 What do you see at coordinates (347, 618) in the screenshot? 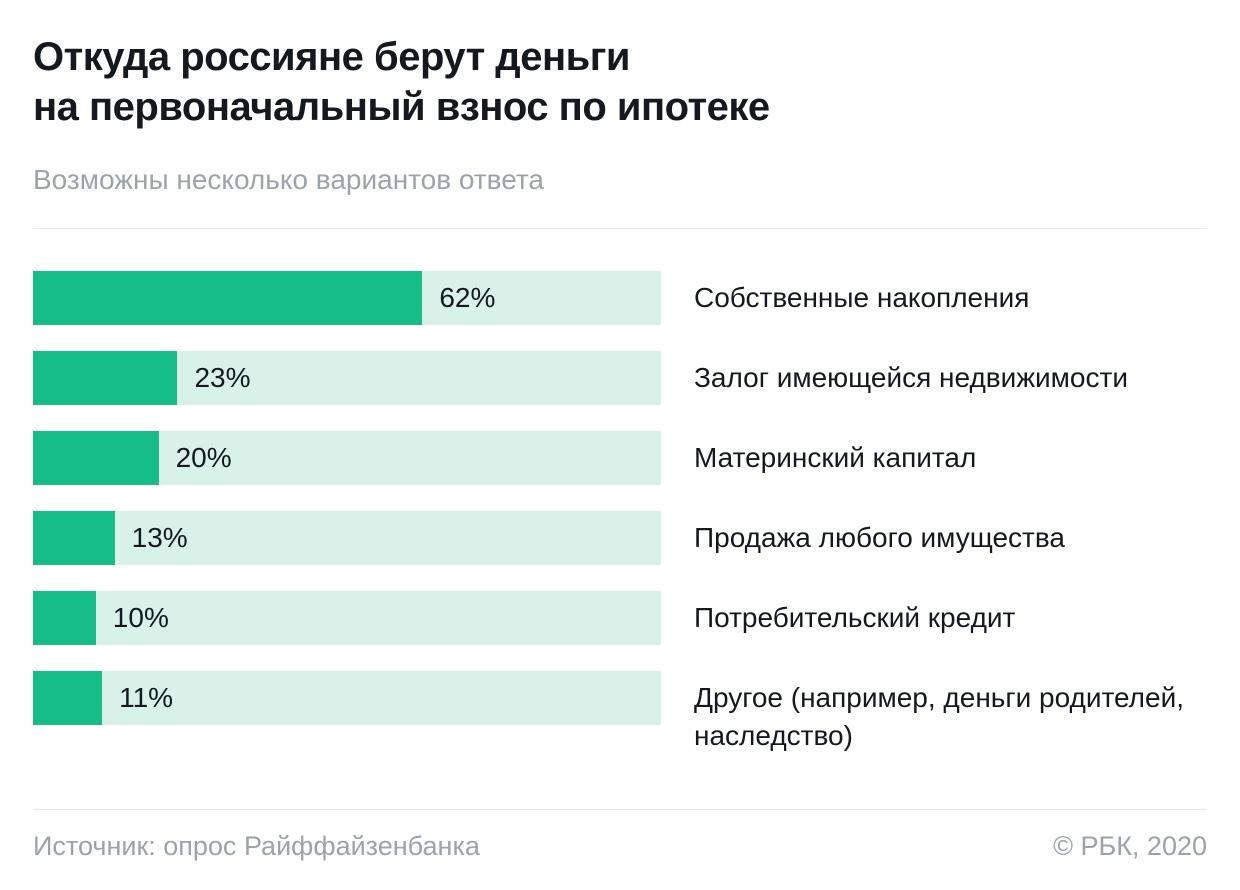
I see `bar-track: 10%` at bounding box center [347, 618].